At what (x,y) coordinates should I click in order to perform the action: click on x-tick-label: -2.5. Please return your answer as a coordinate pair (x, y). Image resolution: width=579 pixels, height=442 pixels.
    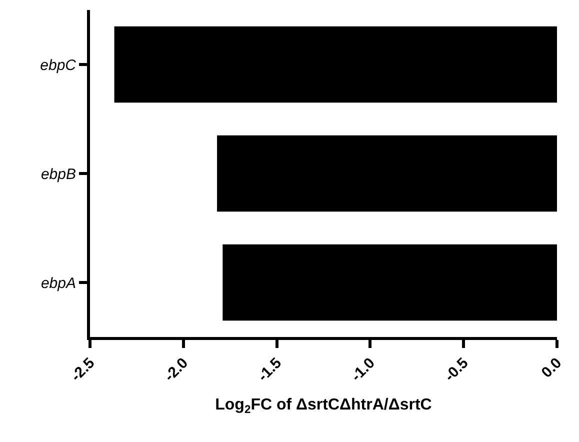
    Looking at the image, I should click on (83, 369).